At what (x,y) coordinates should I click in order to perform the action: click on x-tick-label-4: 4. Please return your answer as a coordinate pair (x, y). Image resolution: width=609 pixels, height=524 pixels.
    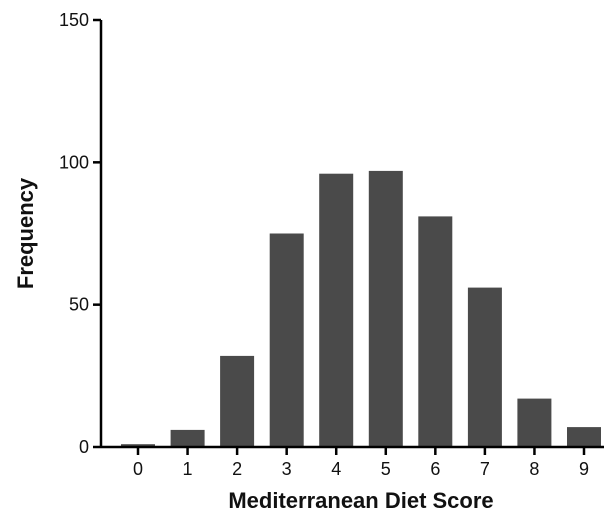
    Looking at the image, I should click on (336, 469).